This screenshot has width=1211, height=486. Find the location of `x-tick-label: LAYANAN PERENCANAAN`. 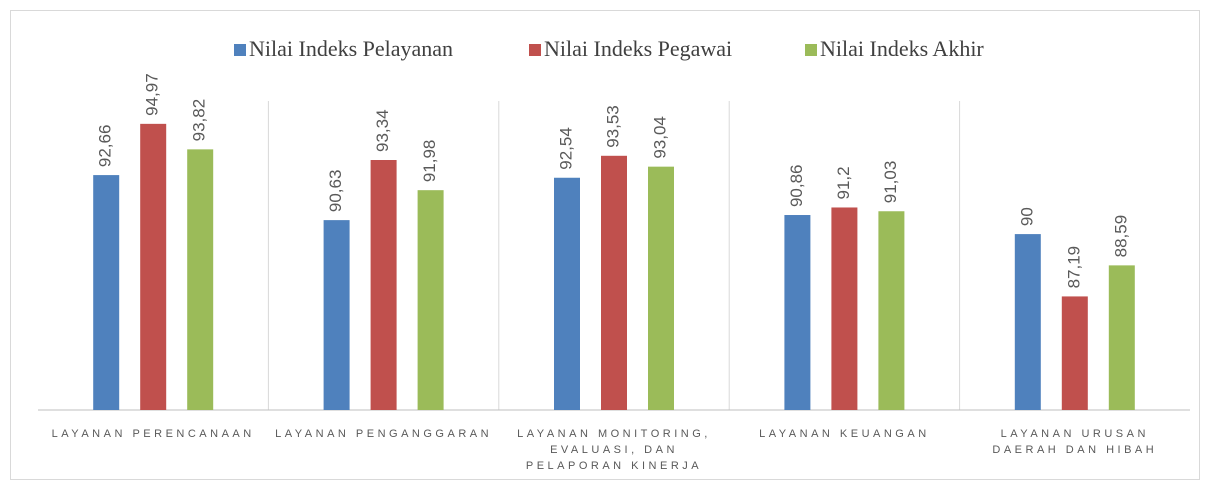

x-tick-label: LAYANAN PERENCANAAN is located at coordinates (153, 434).